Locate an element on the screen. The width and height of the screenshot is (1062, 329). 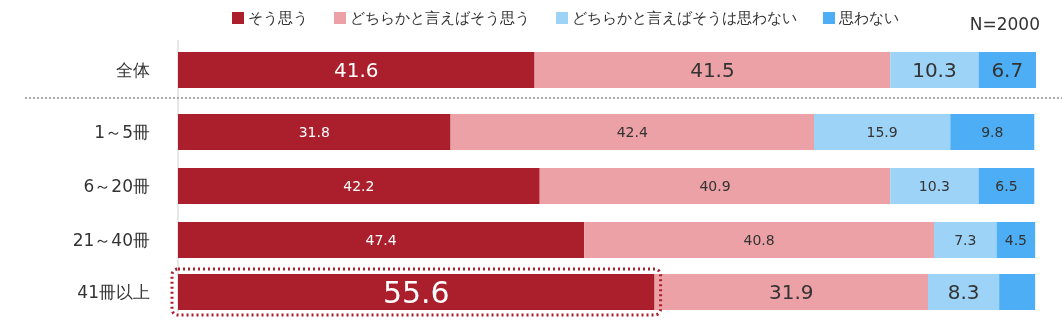
data-label: 55.6 is located at coordinates (416, 292).